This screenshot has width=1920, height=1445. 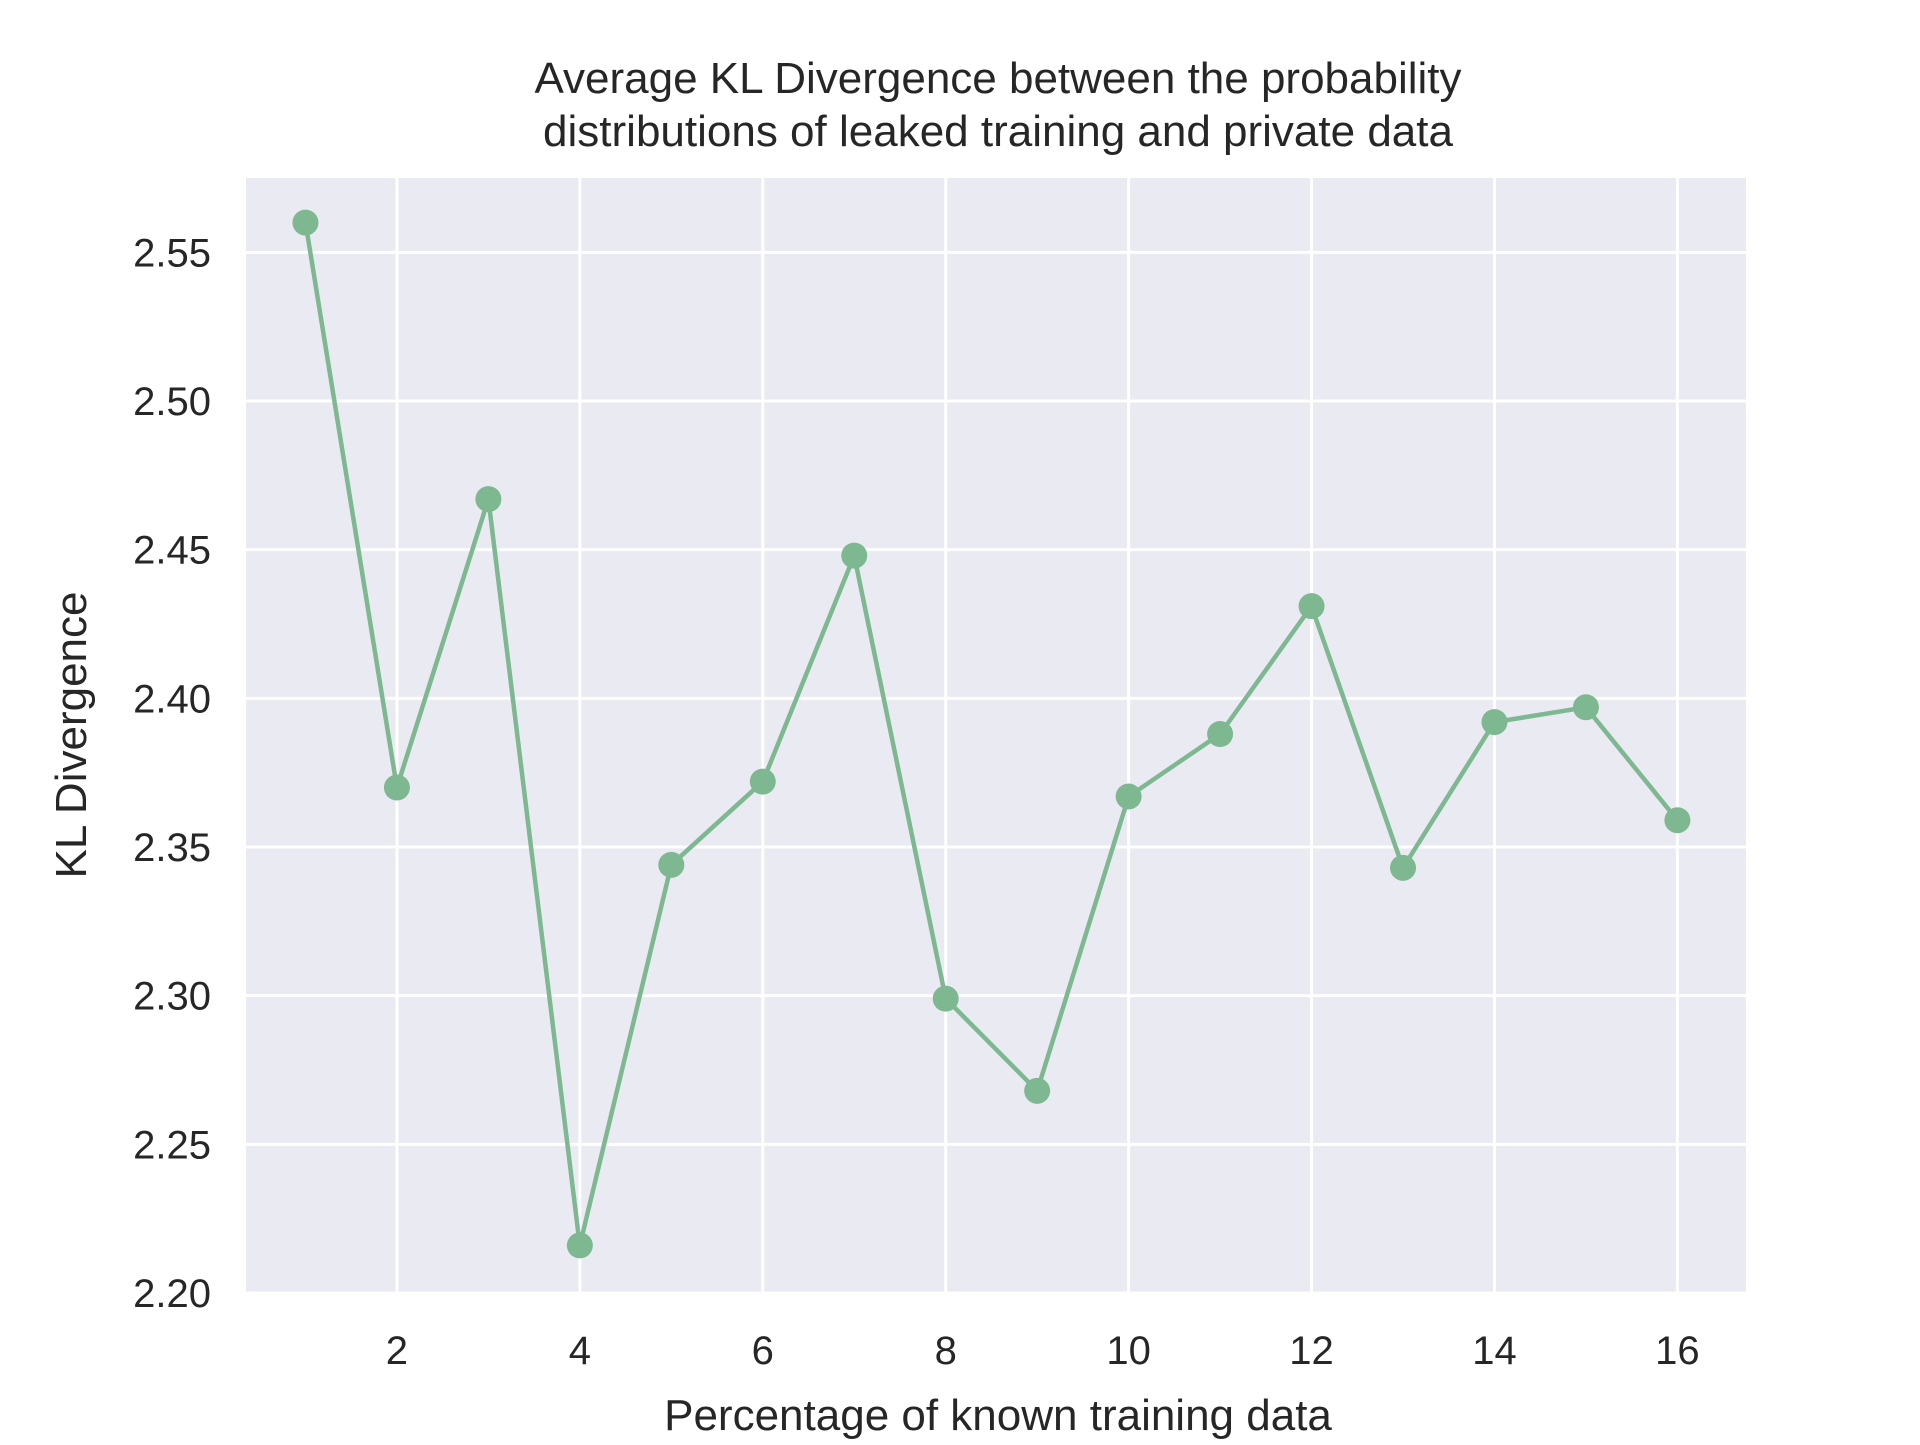 What do you see at coordinates (1311, 1351) in the screenshot?
I see `x-tick-label: 12` at bounding box center [1311, 1351].